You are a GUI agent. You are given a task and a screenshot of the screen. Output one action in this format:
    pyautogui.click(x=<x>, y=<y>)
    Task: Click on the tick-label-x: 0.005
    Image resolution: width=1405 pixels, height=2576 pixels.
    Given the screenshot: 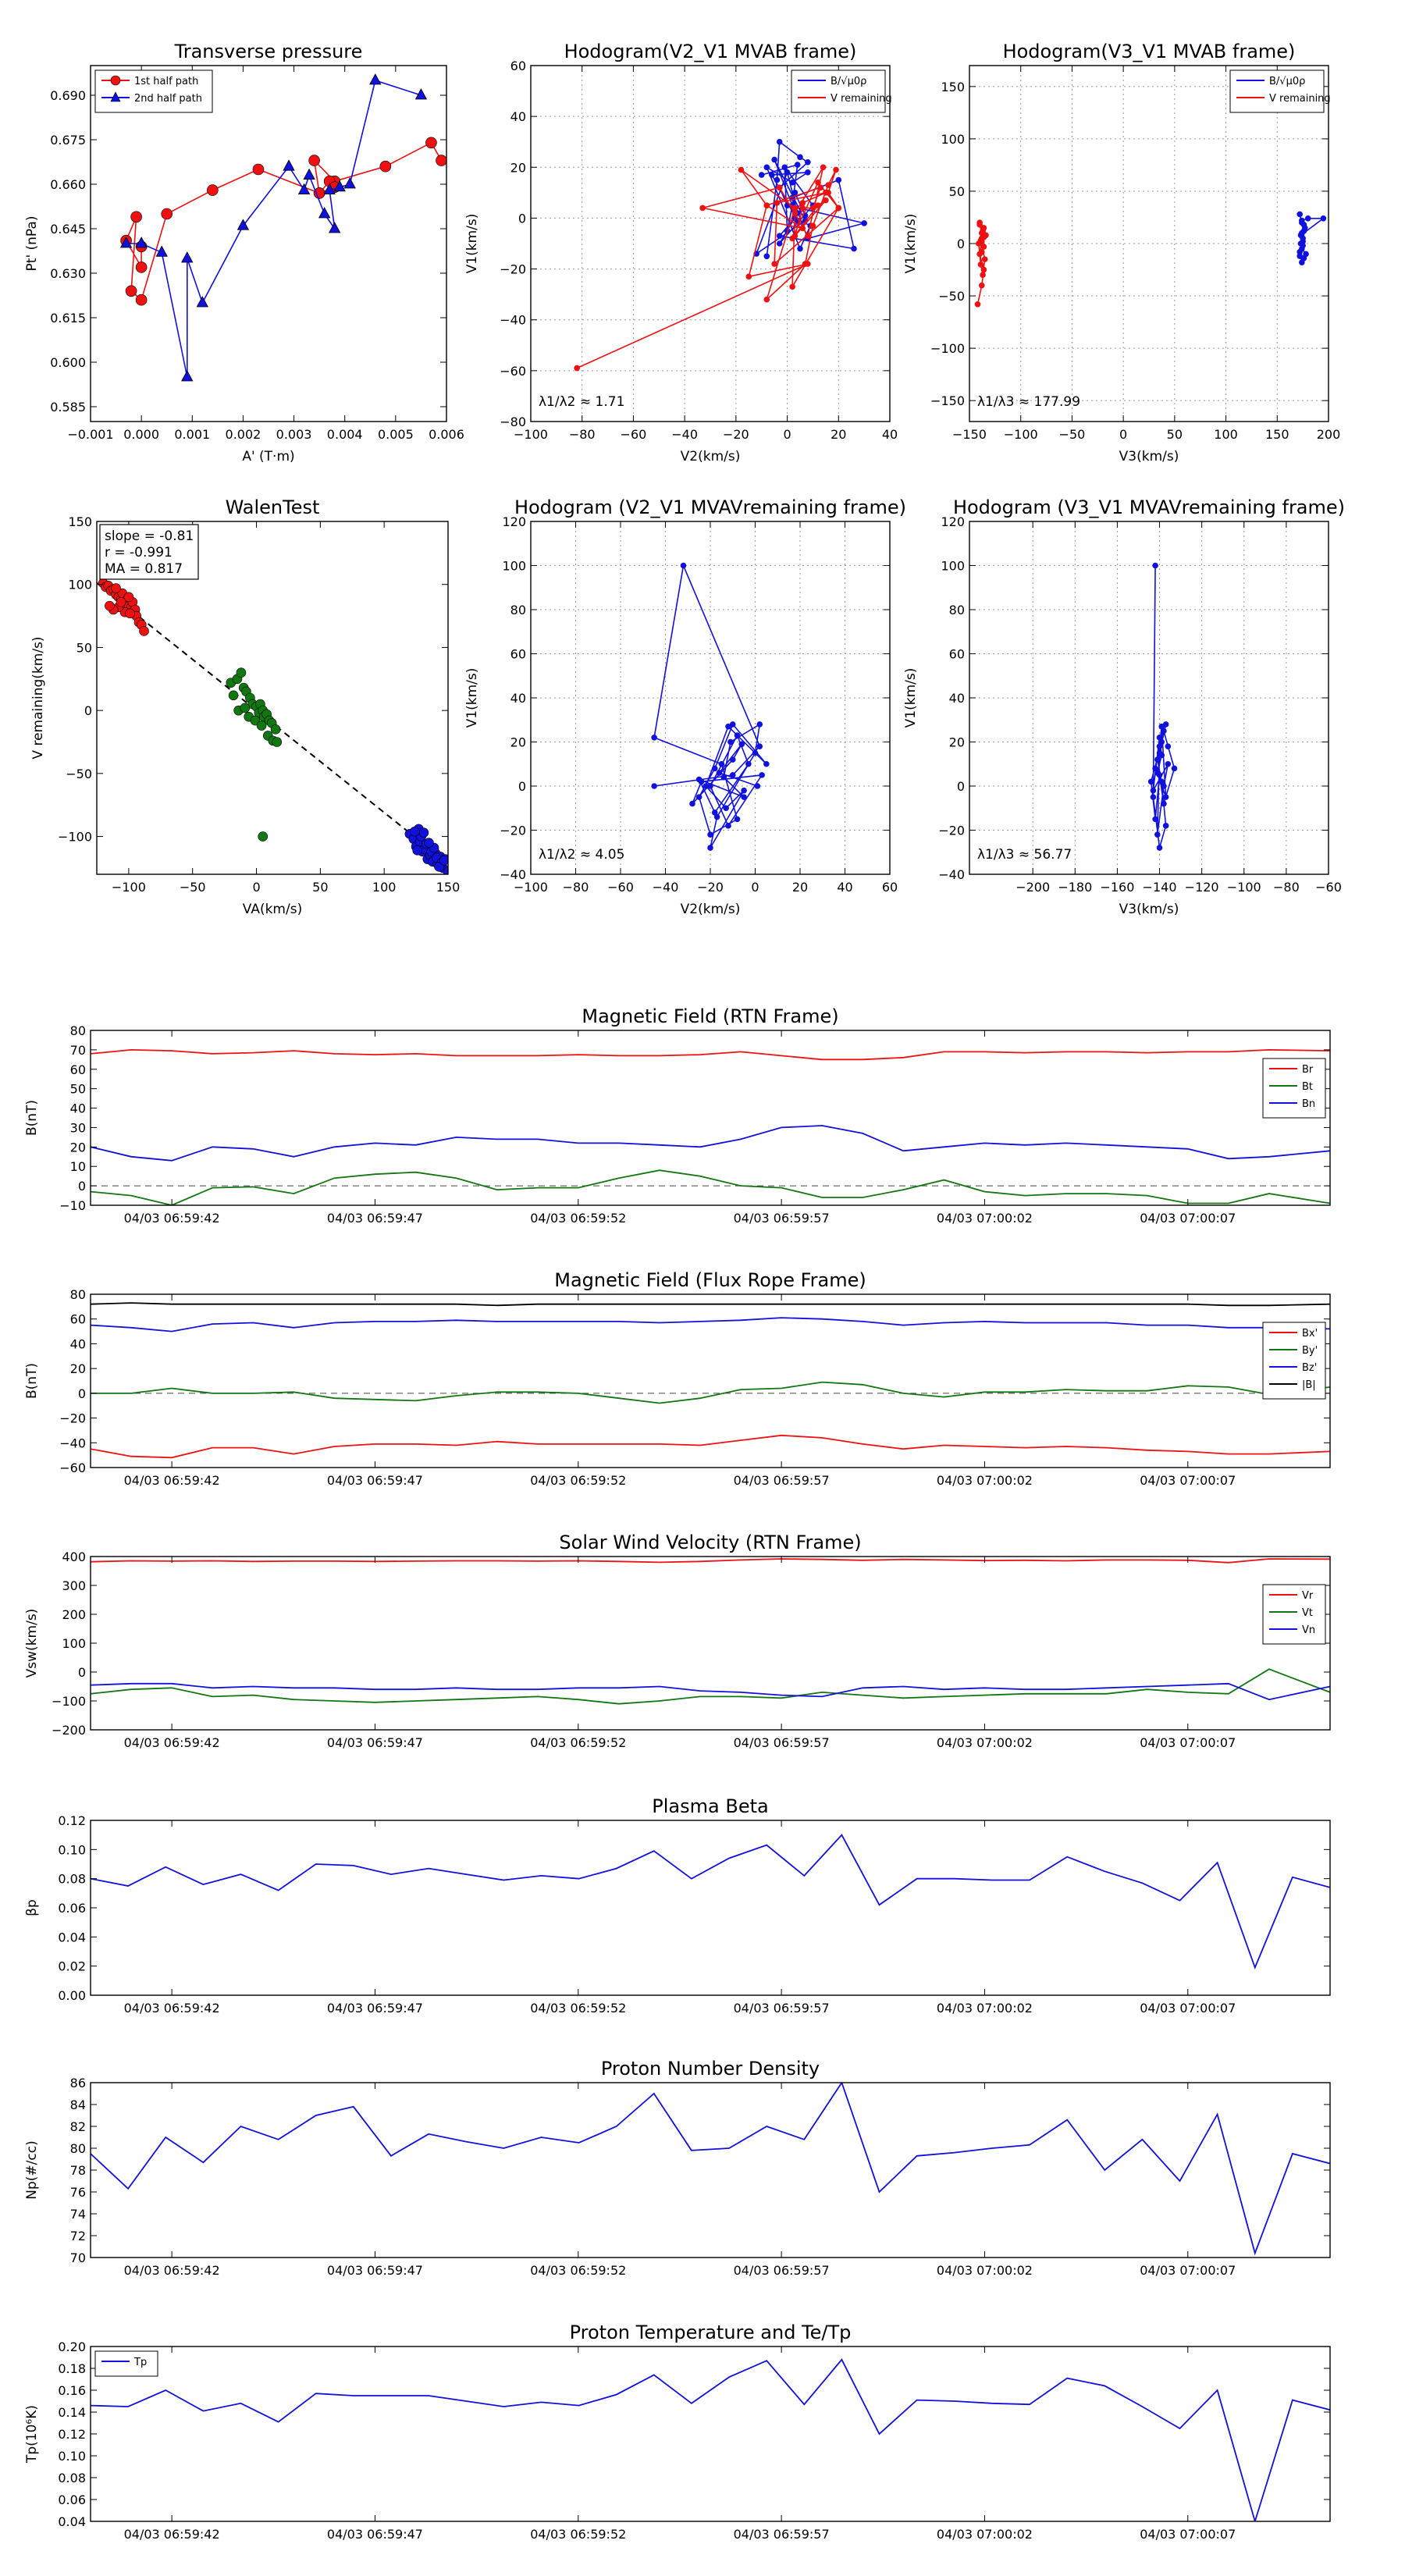 What is the action you would take?
    pyautogui.click(x=396, y=434)
    